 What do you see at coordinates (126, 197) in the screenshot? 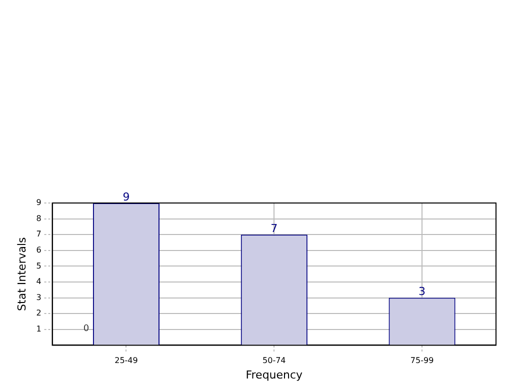
I see `data-label: 9` at bounding box center [126, 197].